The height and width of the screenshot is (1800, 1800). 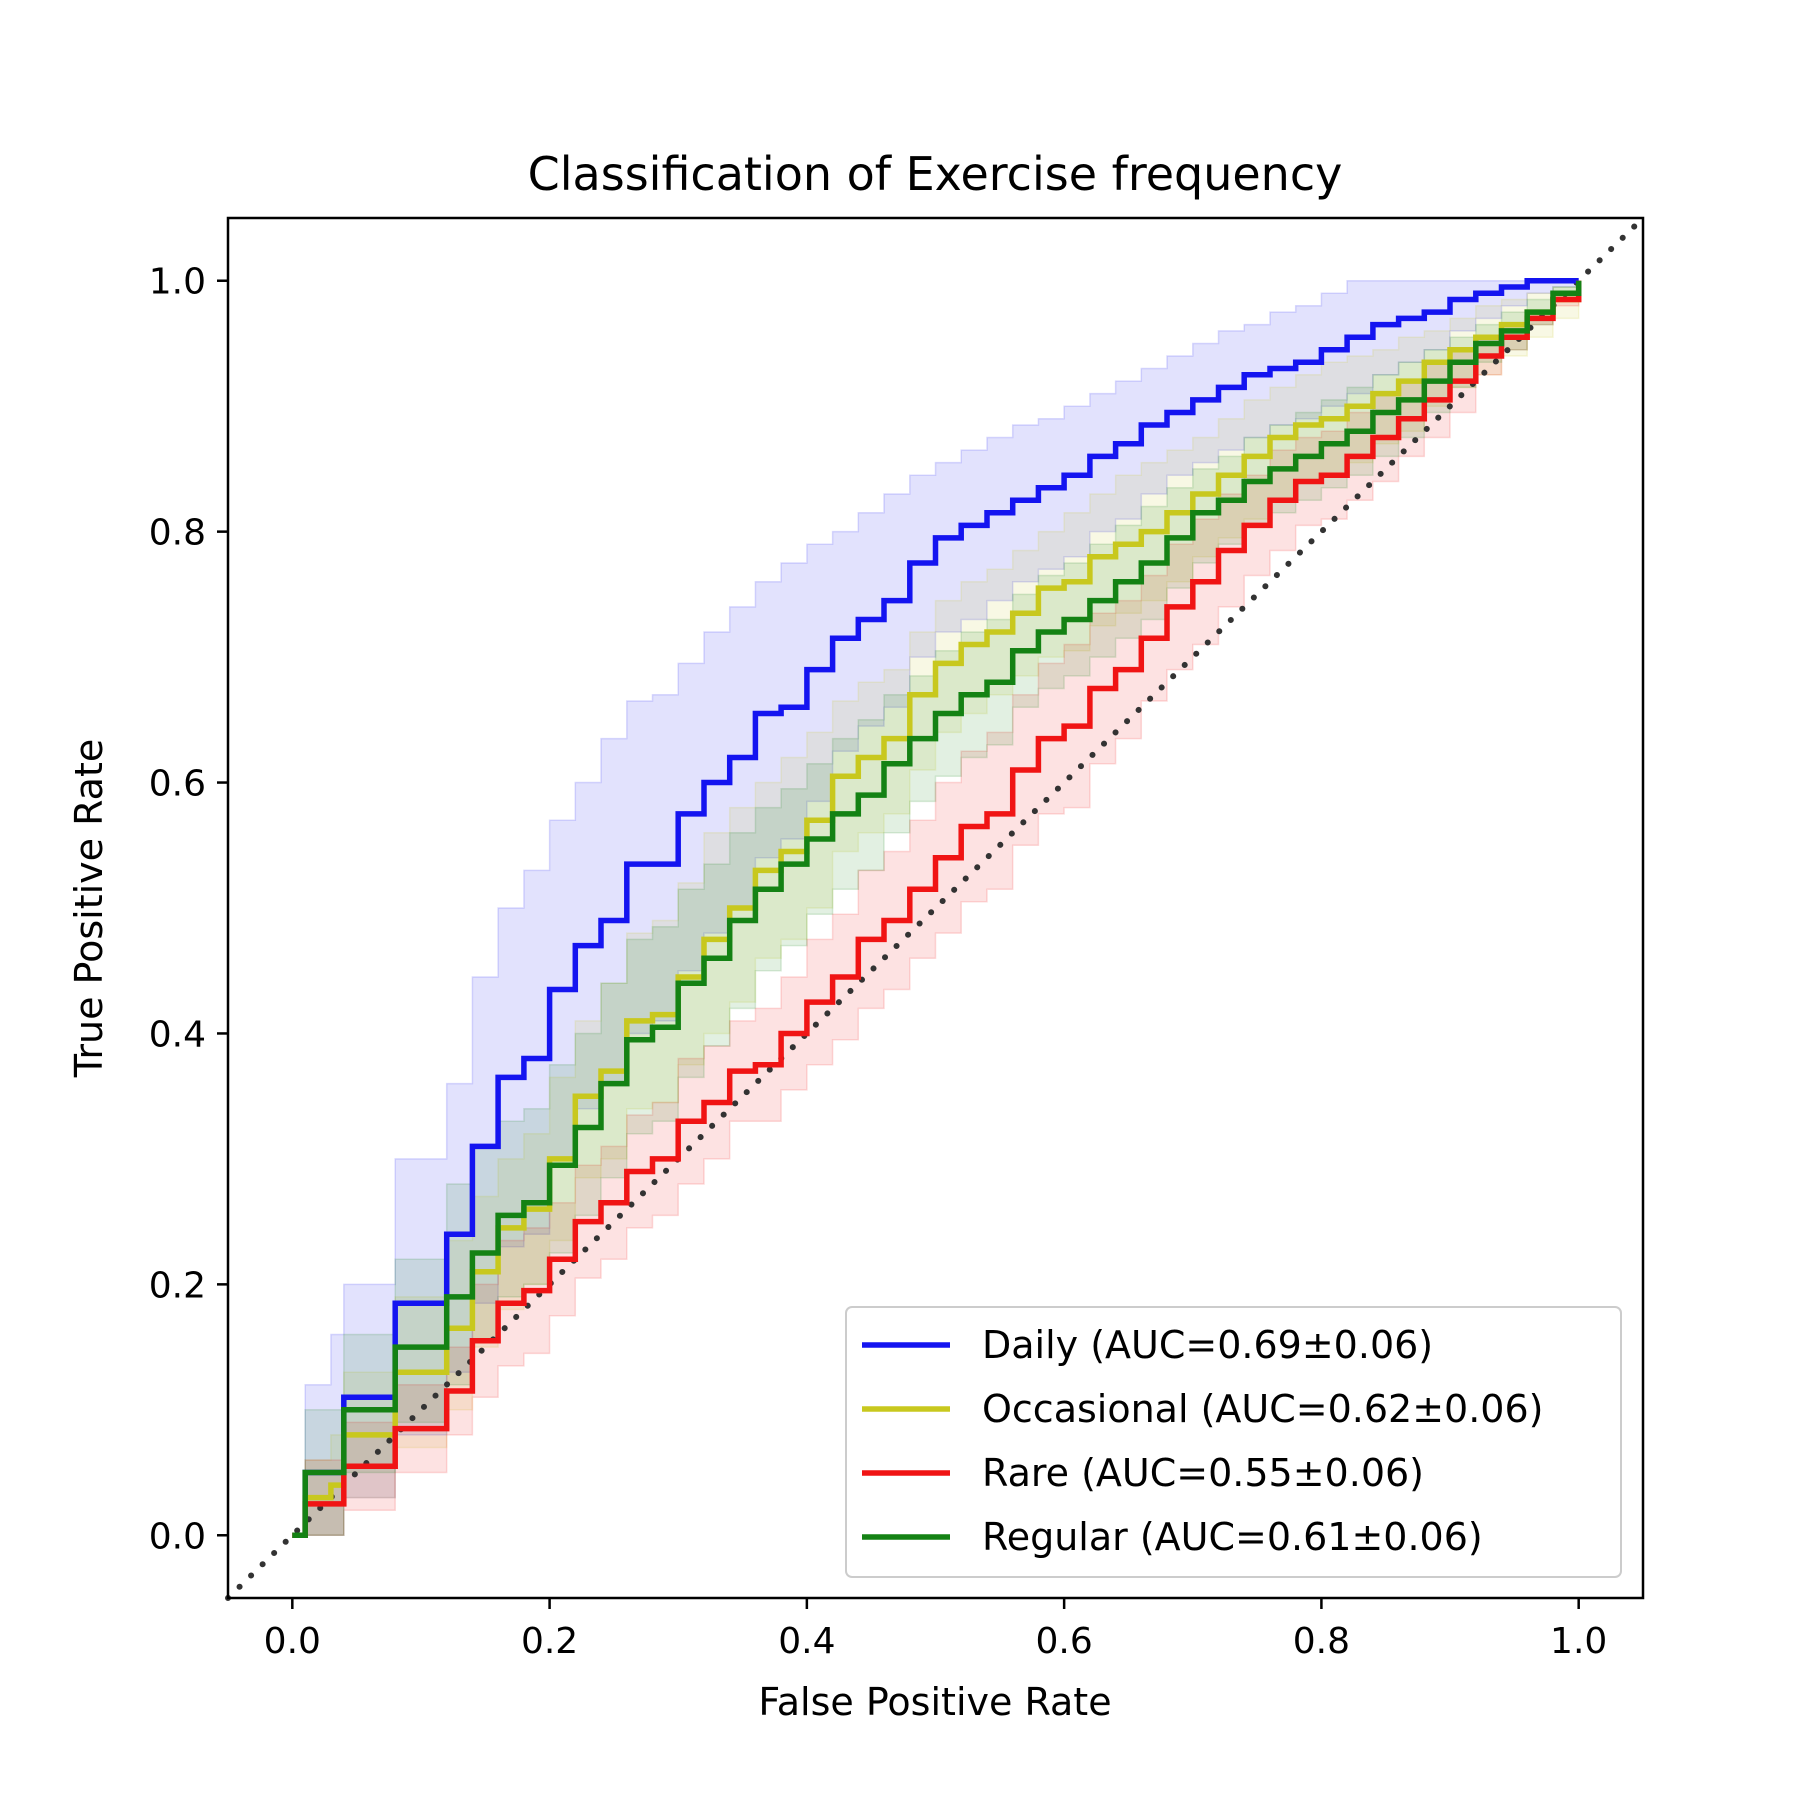 I want to click on x-tick-label: 0.8, so click(x=1321, y=1641).